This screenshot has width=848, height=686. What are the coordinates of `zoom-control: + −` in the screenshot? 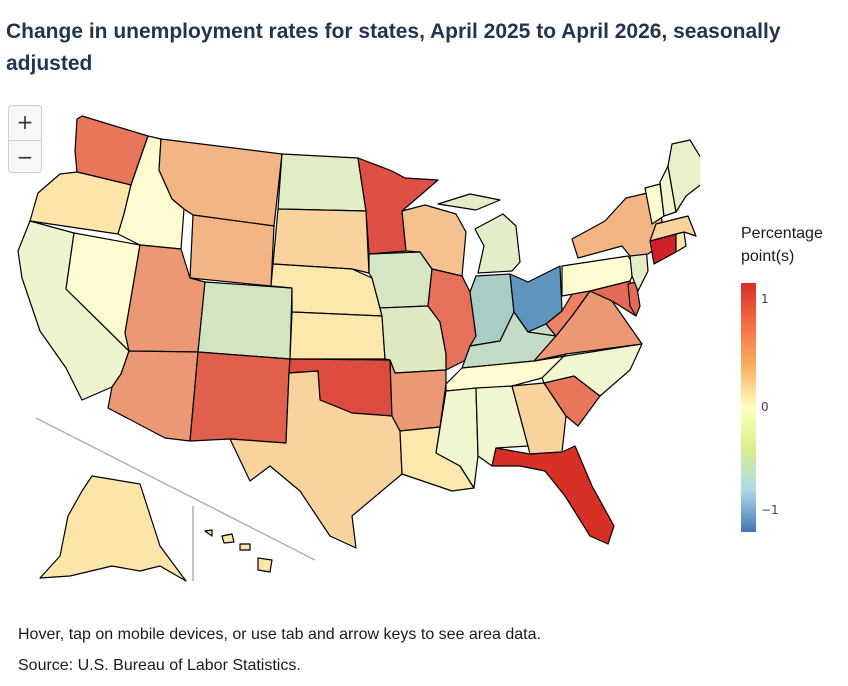 It's located at (25, 139).